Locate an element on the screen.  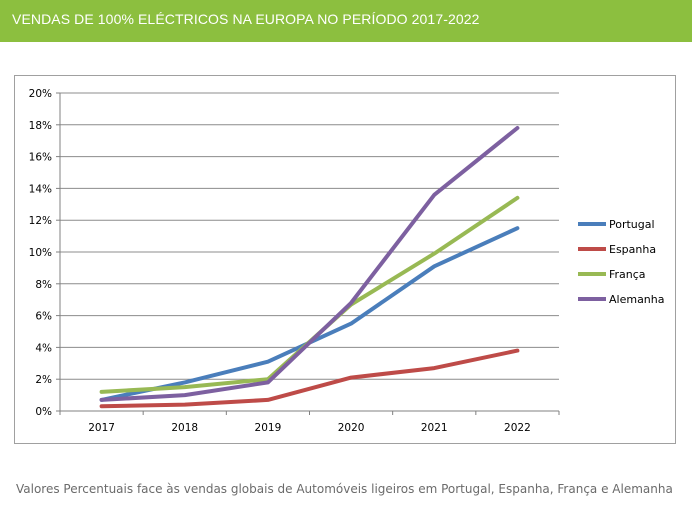
legend-label-portugal: Portugal is located at coordinates (632, 224).